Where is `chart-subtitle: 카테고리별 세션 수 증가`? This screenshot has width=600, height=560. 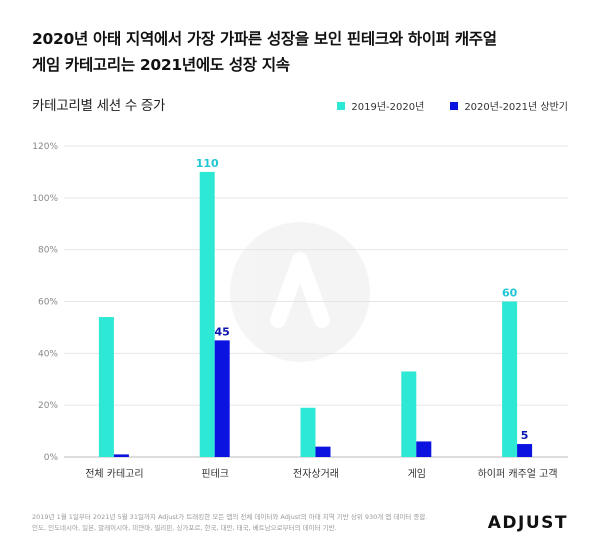 chart-subtitle: 카테고리별 세션 수 증가 is located at coordinates (99, 106).